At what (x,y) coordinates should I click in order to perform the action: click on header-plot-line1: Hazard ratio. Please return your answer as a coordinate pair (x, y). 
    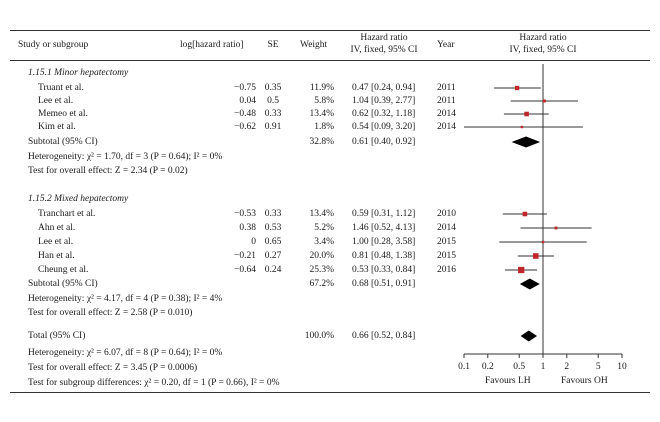
    Looking at the image, I should click on (543, 38).